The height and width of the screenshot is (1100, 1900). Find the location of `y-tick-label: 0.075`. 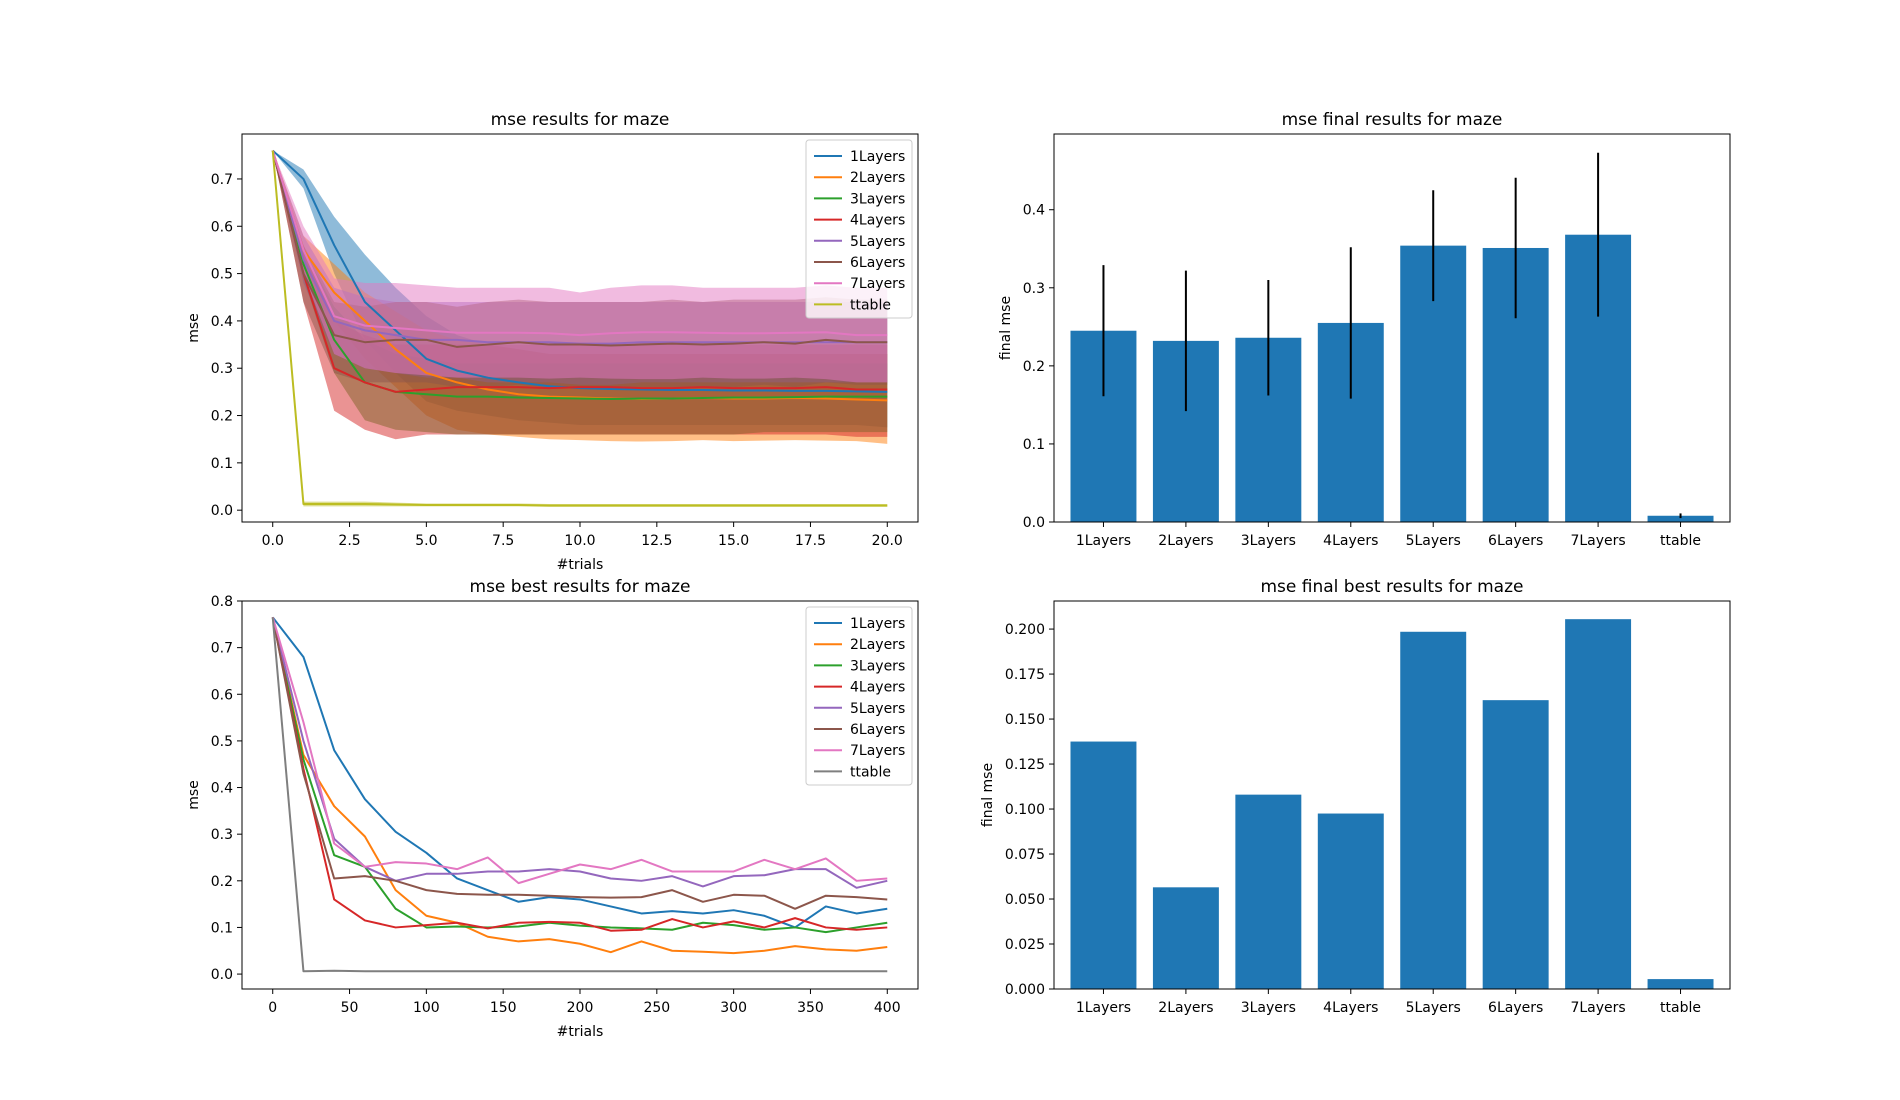

y-tick-label: 0.075 is located at coordinates (1025, 855).